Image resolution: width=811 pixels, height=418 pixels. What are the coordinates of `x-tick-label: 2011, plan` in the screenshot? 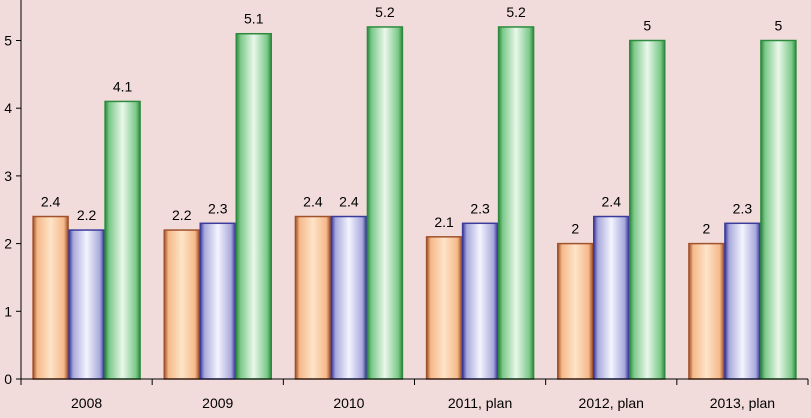 It's located at (480, 403).